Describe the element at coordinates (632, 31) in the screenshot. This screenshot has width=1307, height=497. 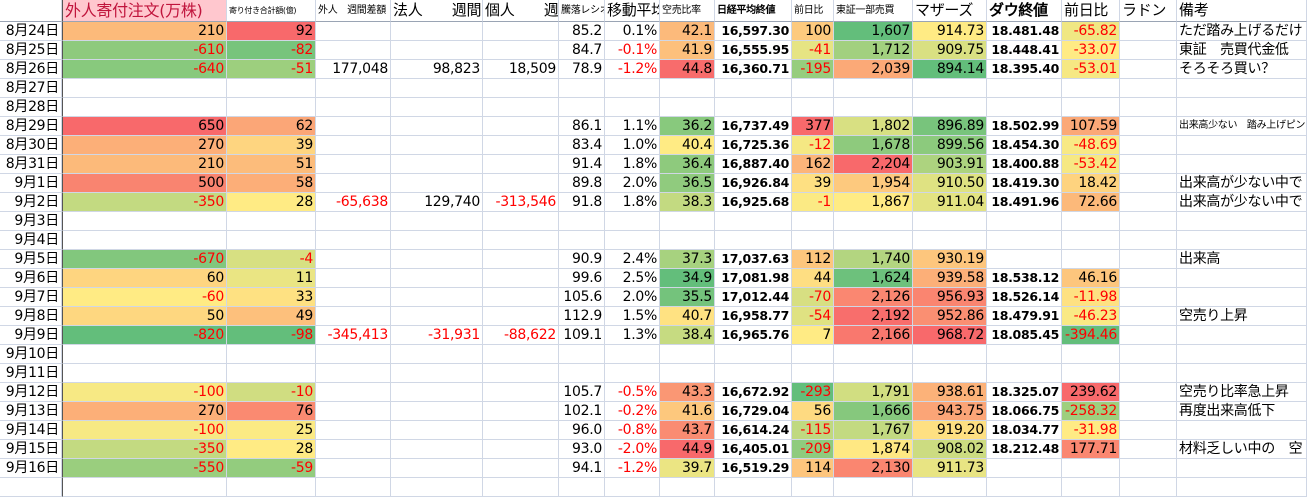
I see `cell-moving-average: 0.1%` at that location.